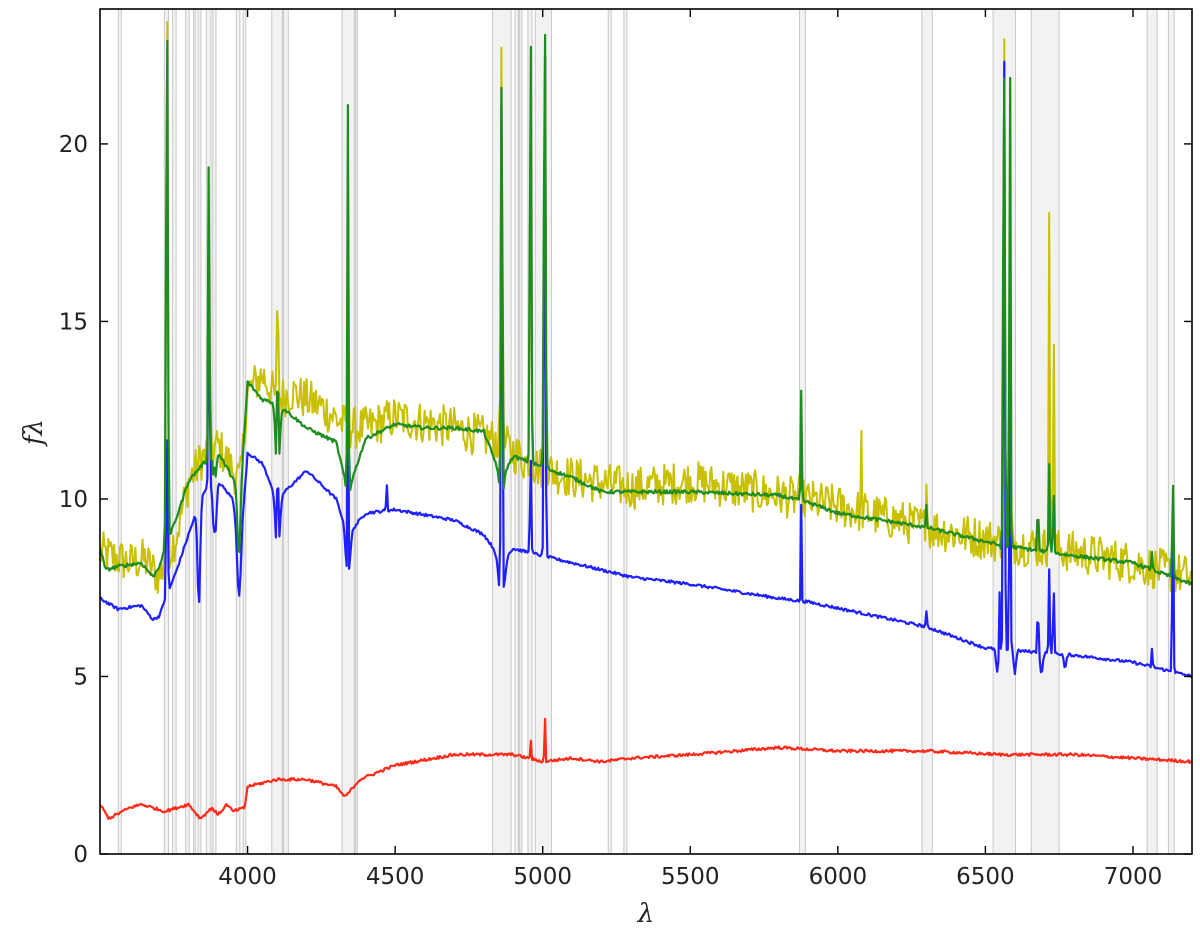  I want to click on x-tick-label: 5000, so click(542, 877).